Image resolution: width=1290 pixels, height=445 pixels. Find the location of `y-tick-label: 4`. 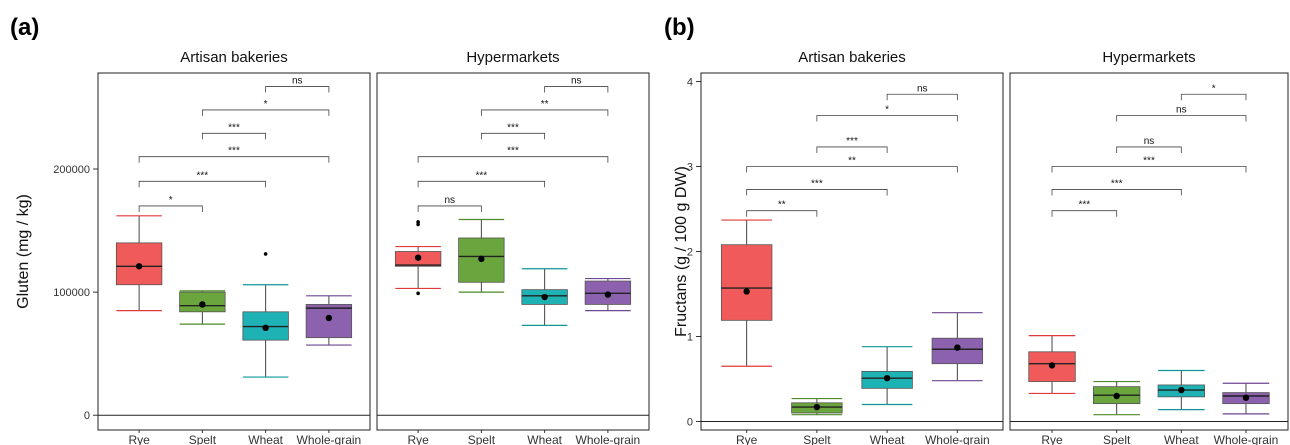

y-tick-label: 4 is located at coordinates (690, 83).